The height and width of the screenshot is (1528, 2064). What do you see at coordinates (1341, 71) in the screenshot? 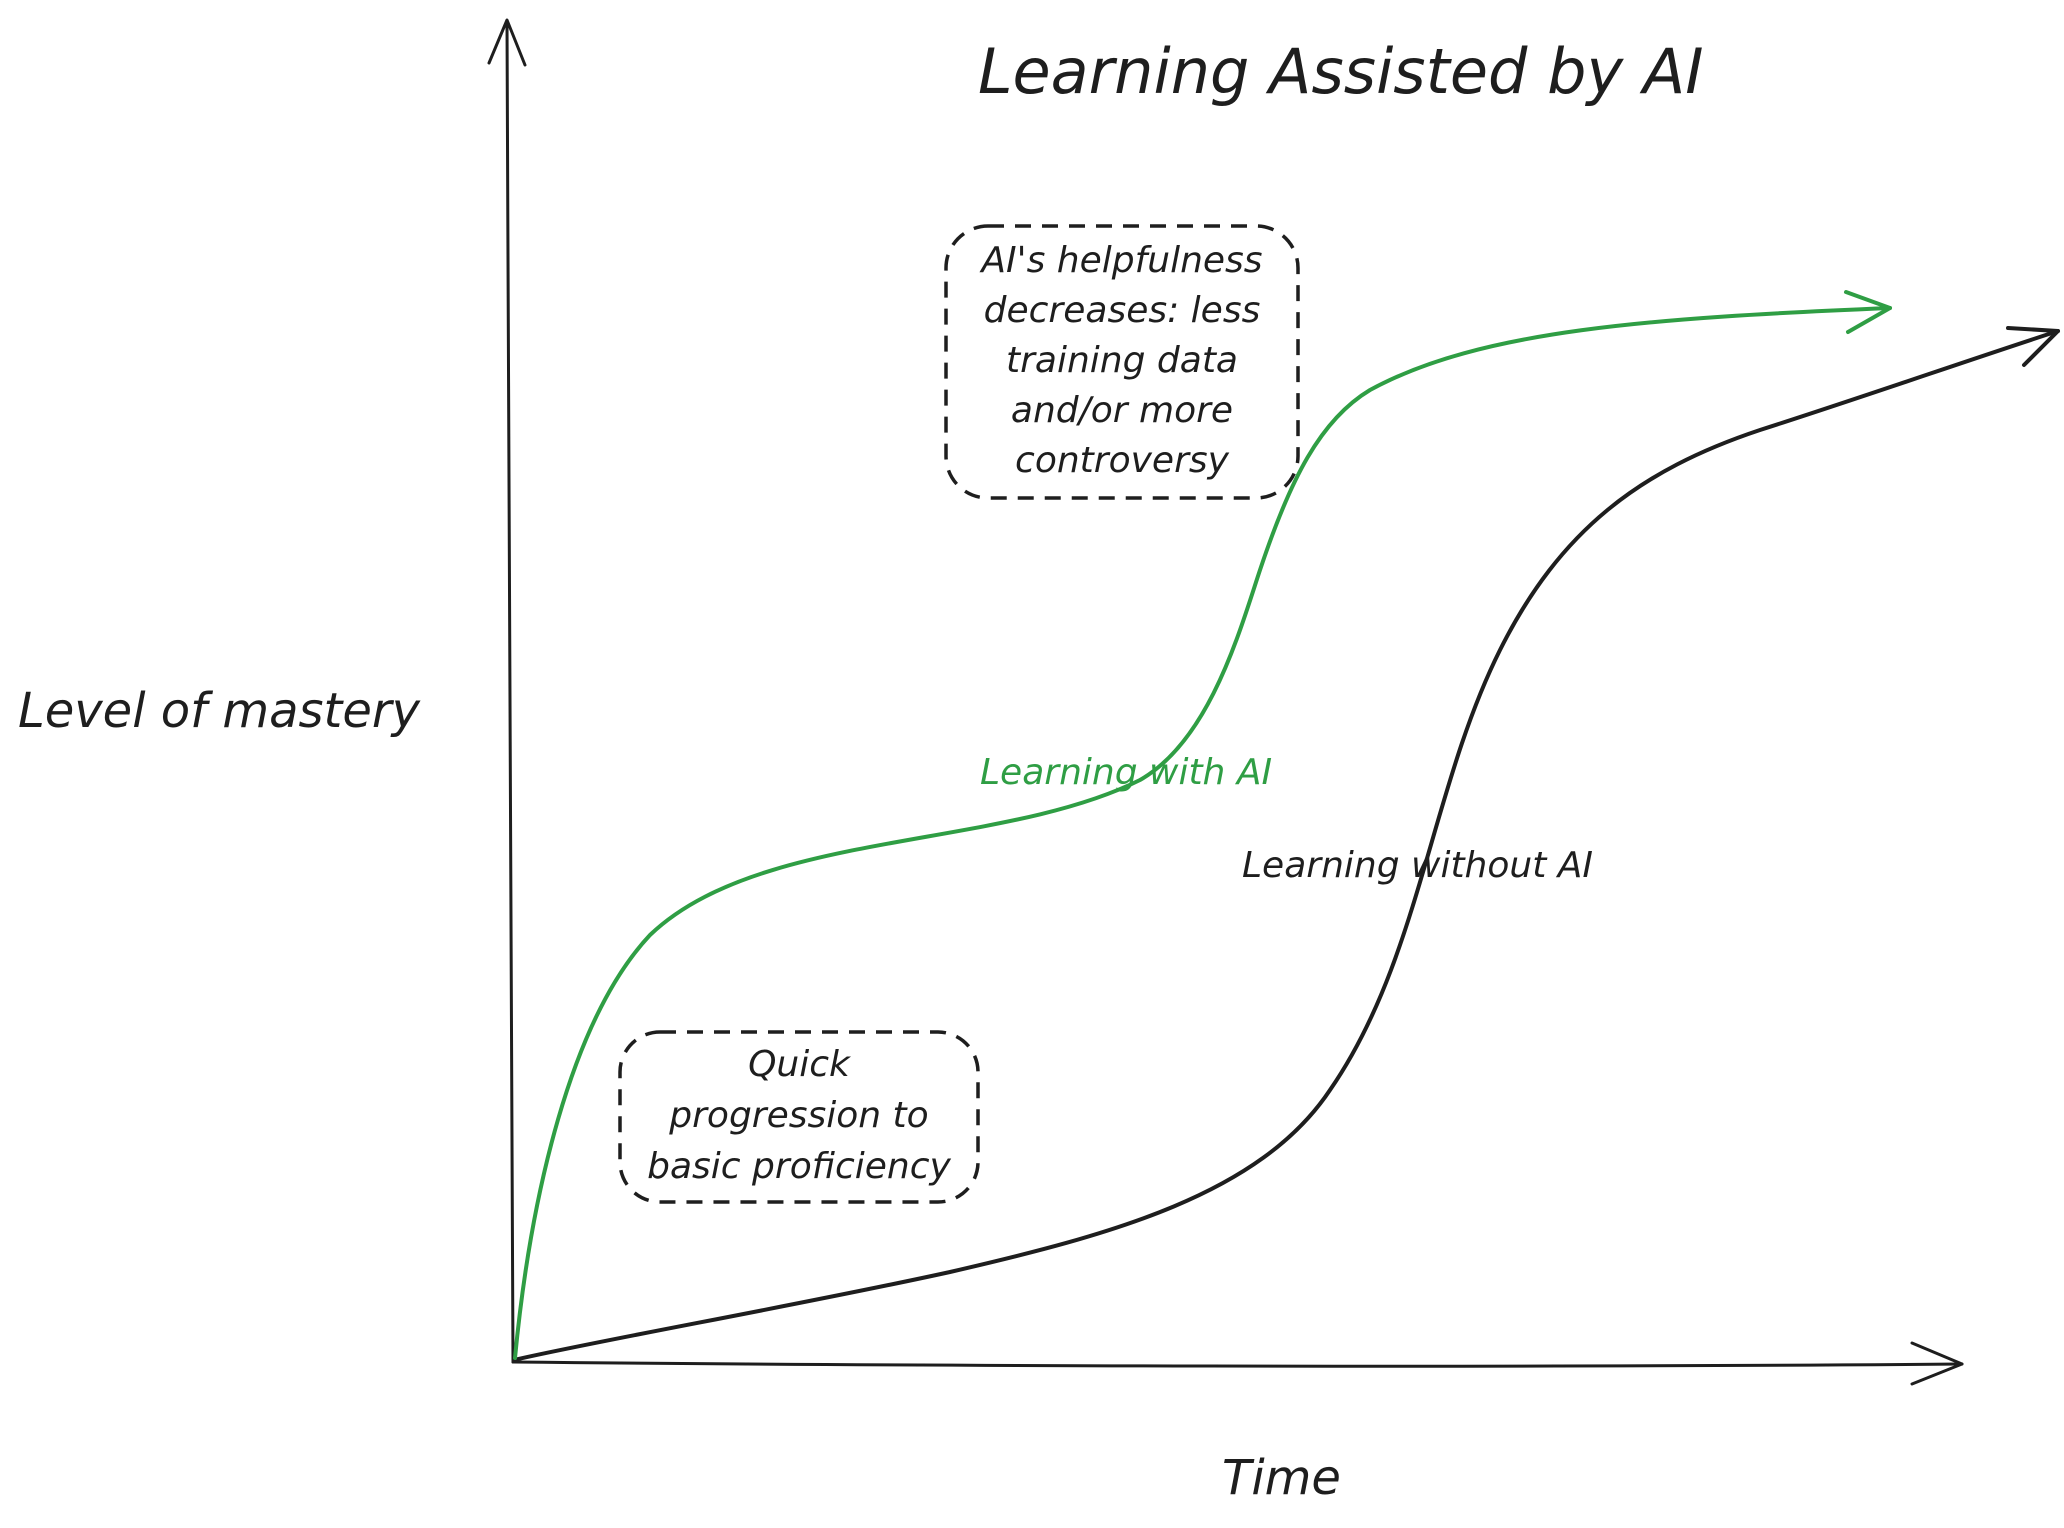
I see `diagram-title: Learning Assisted by AI` at bounding box center [1341, 71].